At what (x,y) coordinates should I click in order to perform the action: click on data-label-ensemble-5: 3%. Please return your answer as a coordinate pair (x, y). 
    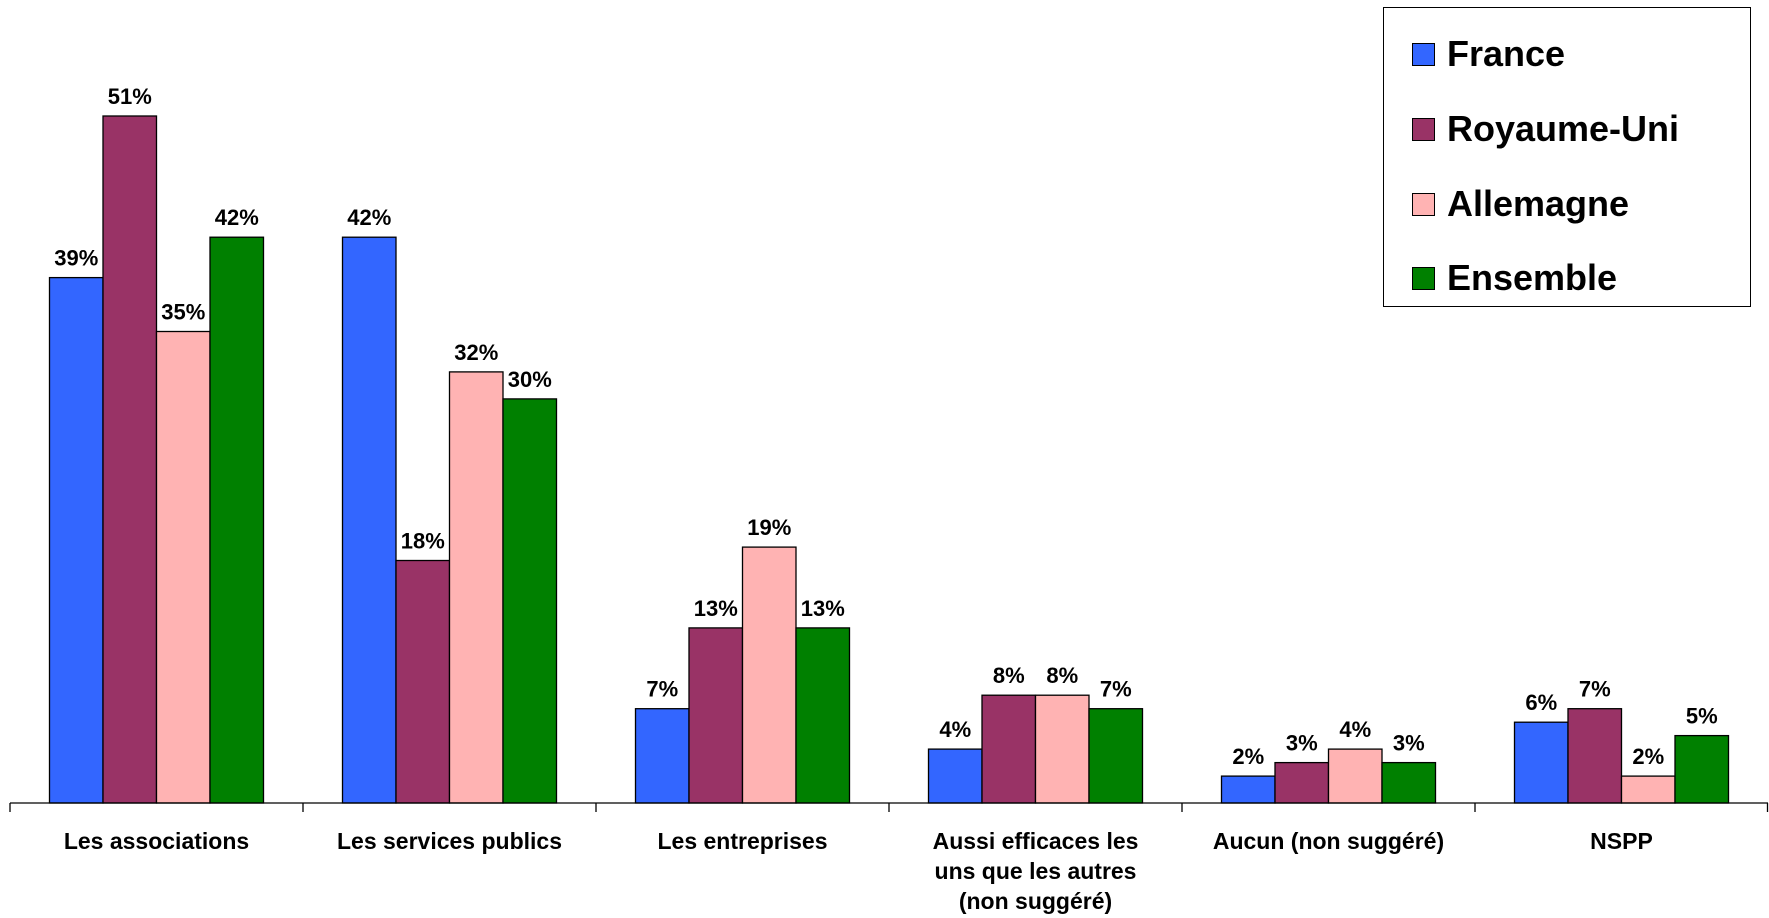
    Looking at the image, I should click on (1409, 743).